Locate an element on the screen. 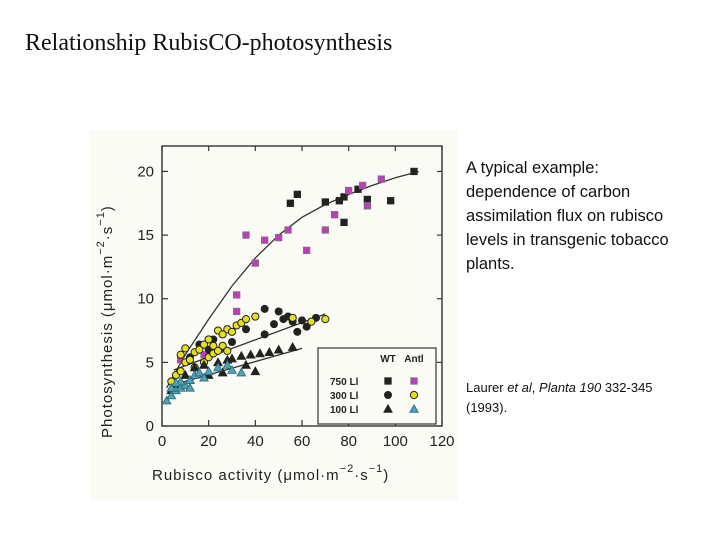 The width and height of the screenshot is (720, 540). y-axis-label-part: (μmol·m is located at coordinates (107, 286).